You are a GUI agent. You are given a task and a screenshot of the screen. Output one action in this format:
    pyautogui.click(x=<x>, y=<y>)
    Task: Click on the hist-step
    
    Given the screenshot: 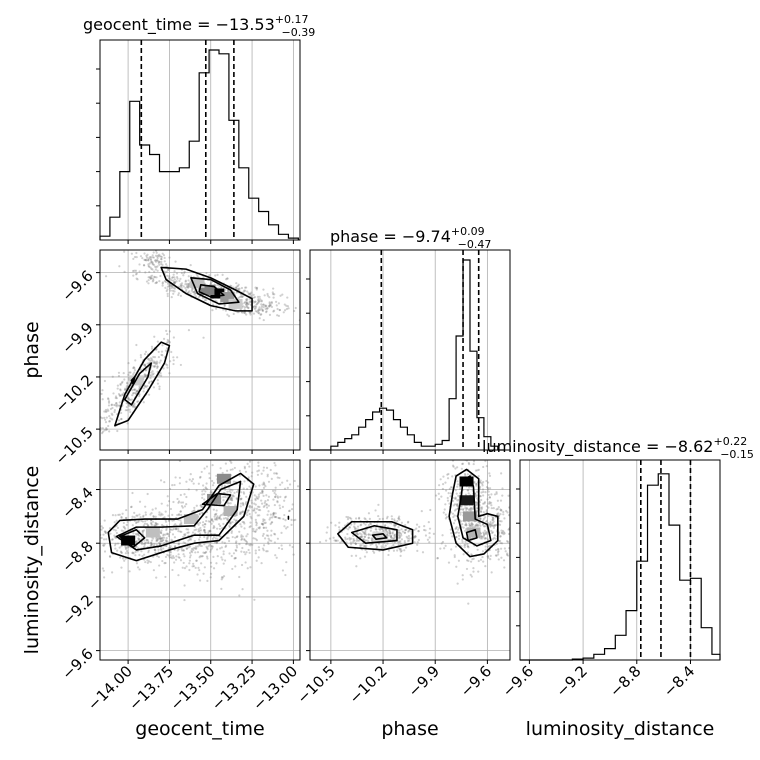 What is the action you would take?
    pyautogui.click(x=199, y=144)
    